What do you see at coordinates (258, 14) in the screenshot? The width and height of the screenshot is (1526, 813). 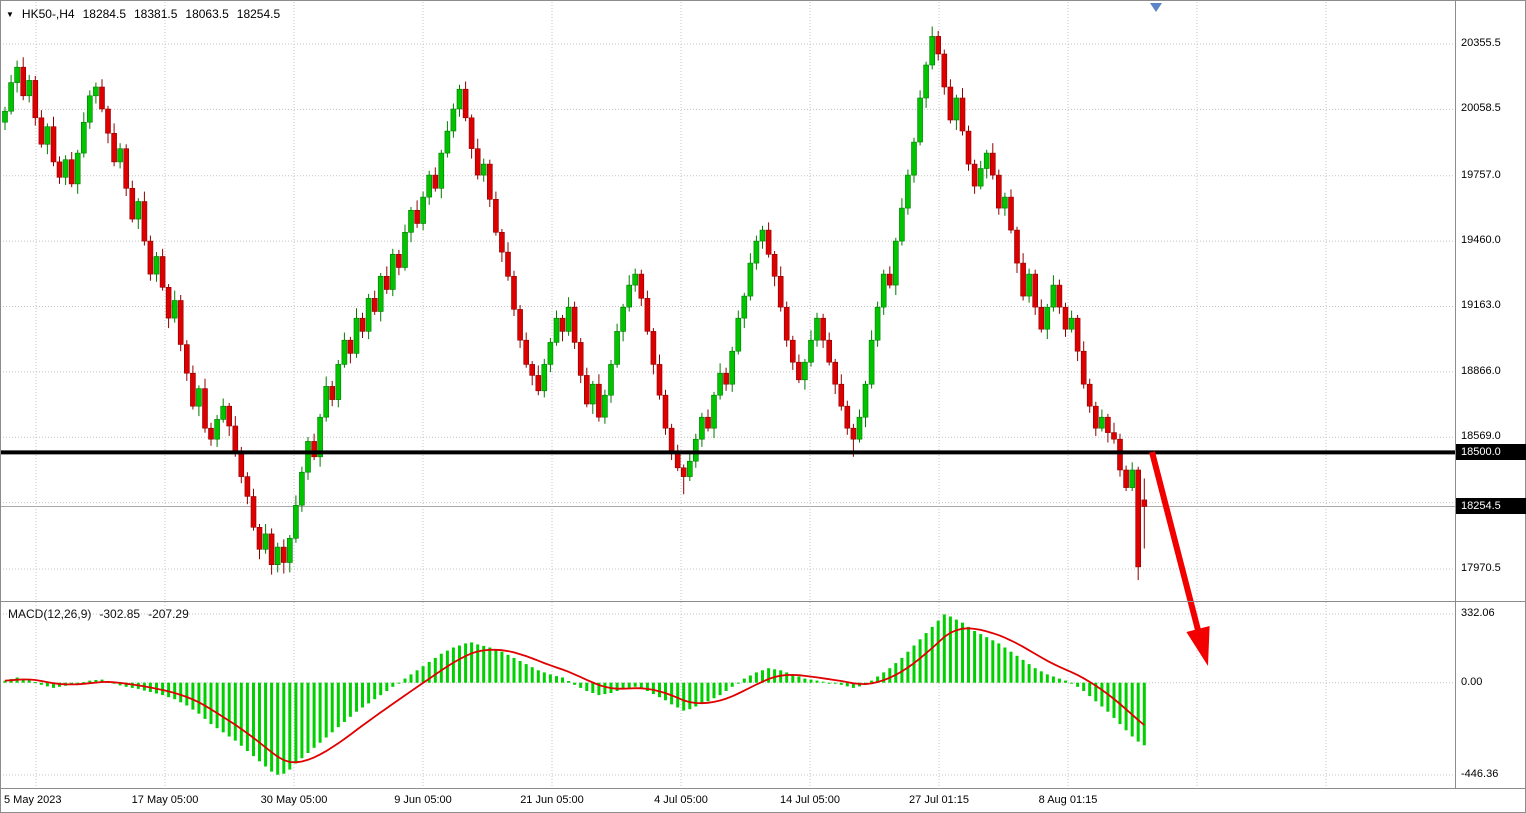 I see `ohlc-close-value: 18254.5` at bounding box center [258, 14].